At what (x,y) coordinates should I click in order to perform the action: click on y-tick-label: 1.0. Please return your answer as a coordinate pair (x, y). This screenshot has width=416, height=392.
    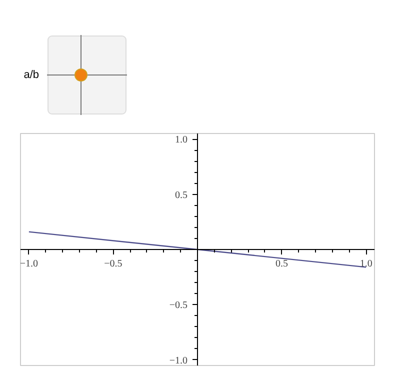
    Looking at the image, I should click on (181, 140).